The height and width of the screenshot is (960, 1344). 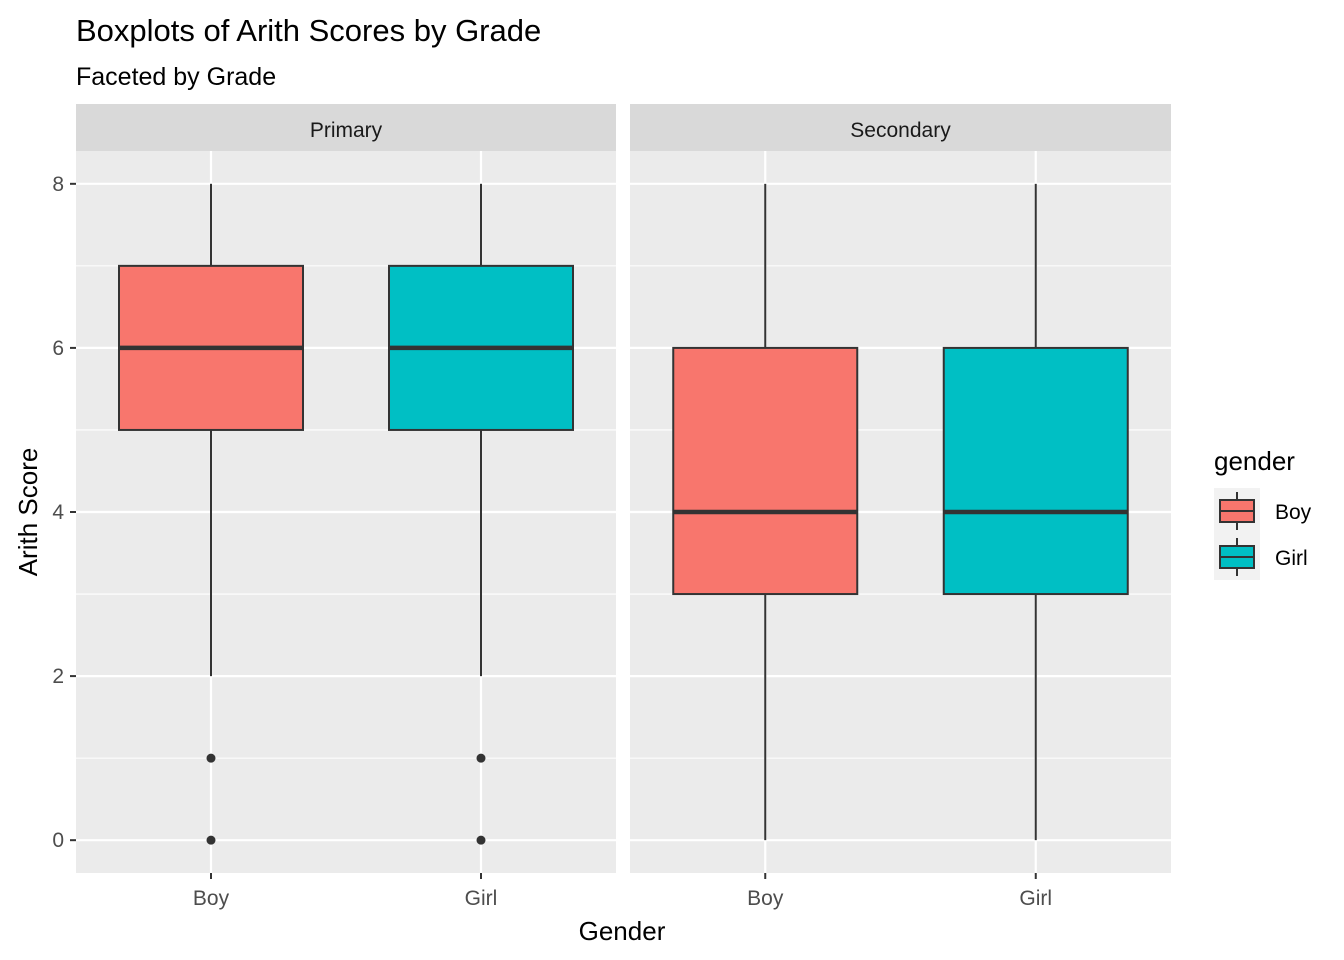 I want to click on x-axis-title: Gender, so click(x=622, y=931).